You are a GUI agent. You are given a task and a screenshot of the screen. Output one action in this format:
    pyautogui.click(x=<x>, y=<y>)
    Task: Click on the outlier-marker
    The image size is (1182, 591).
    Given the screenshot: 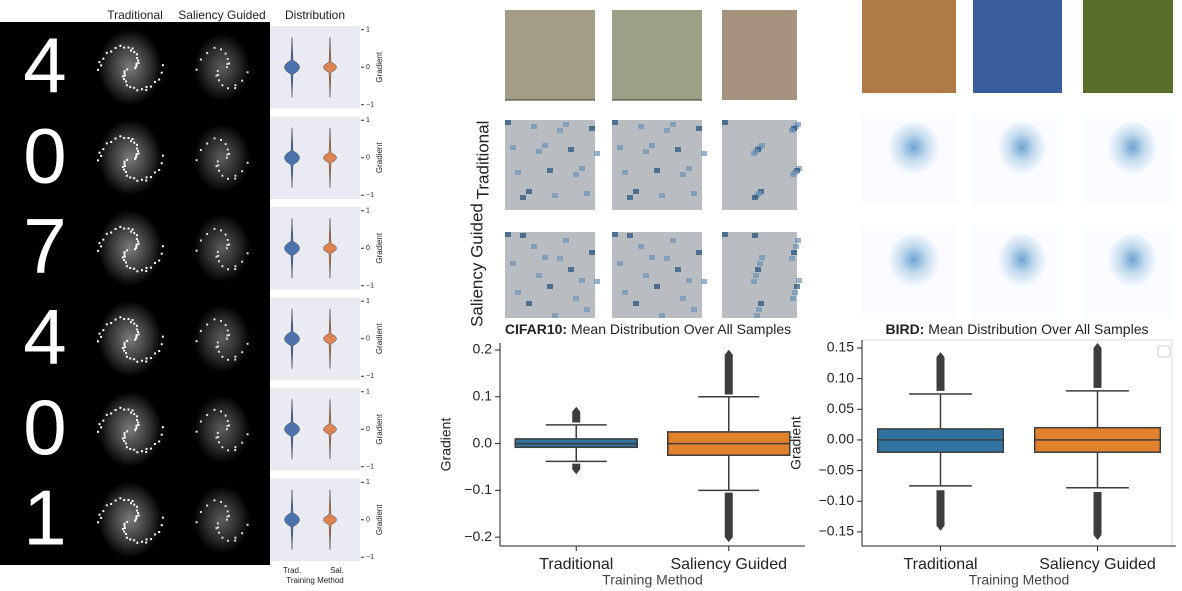 What is the action you would take?
    pyautogui.click(x=728, y=537)
    